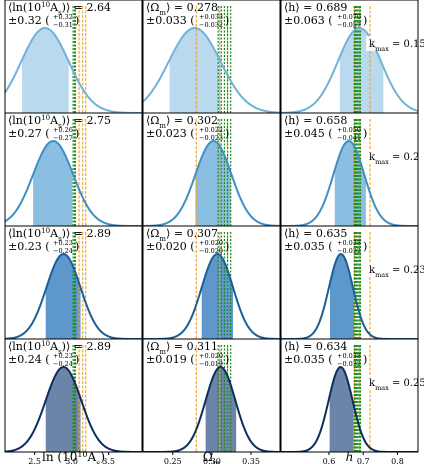 The image size is (424, 464). What do you see at coordinates (29, 20) in the screenshot?
I see `sigma-annotation: ±0.32 (` at bounding box center [29, 20].